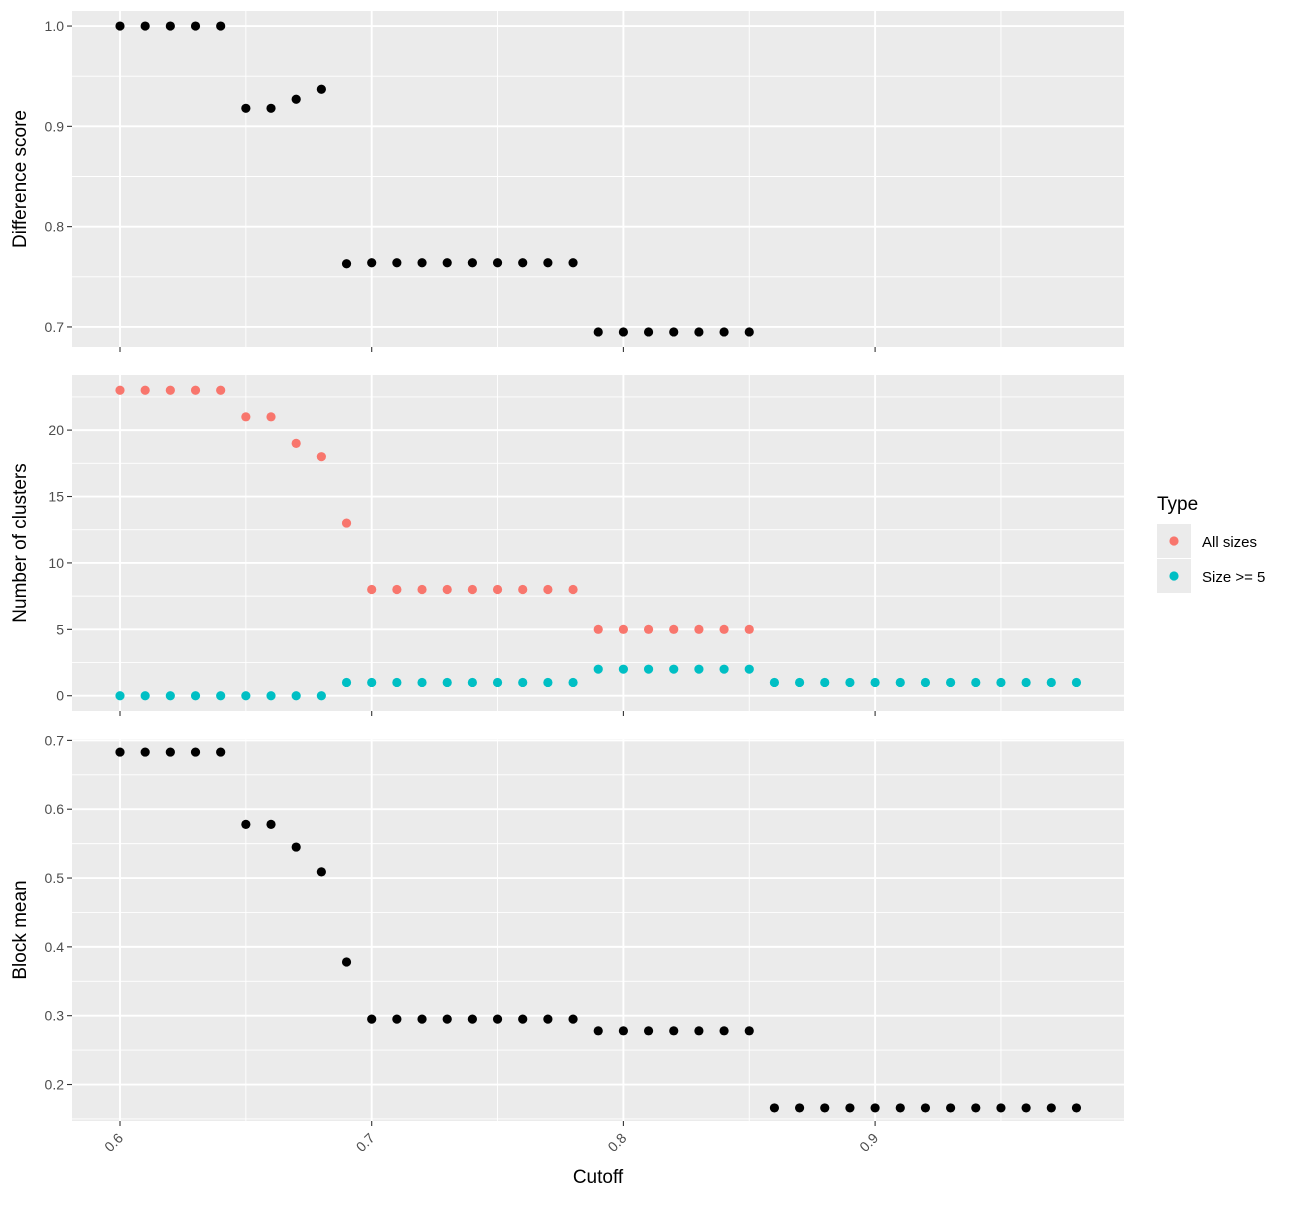 This screenshot has width=1300, height=1205. I want to click on y-tick-label: 0, so click(60, 696).